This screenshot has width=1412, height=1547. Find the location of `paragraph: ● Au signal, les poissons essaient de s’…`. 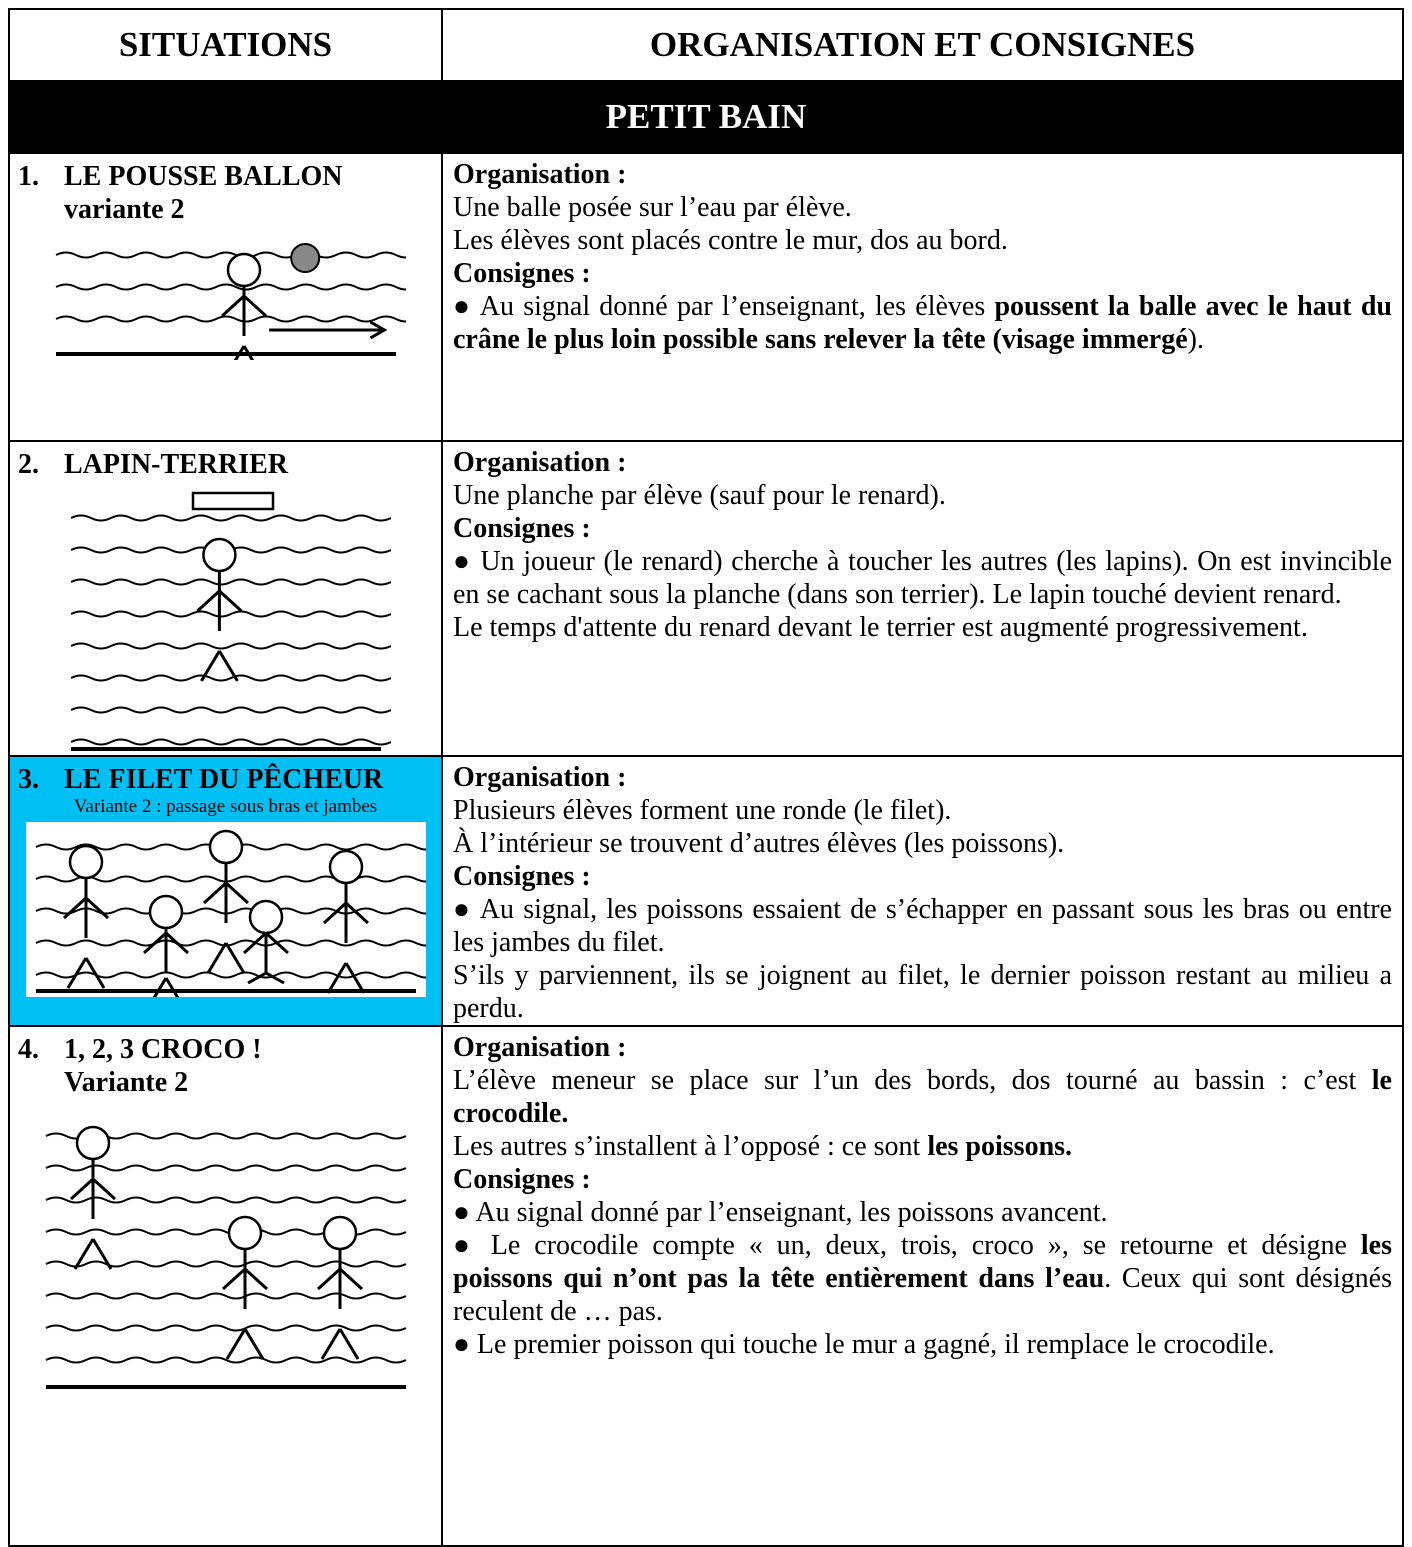

paragraph: ● Au signal, les poissons essaient de s’… is located at coordinates (922, 926).